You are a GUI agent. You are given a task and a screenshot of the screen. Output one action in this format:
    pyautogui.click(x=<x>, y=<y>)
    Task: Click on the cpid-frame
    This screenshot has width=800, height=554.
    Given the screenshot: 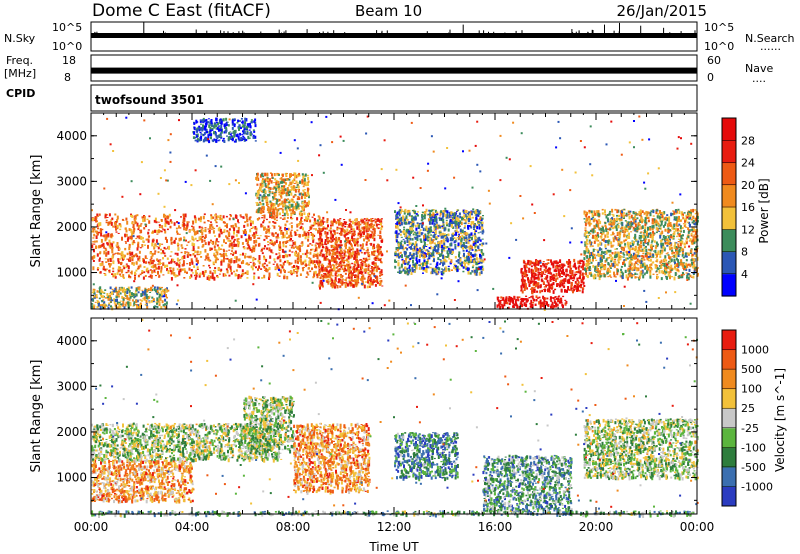 What is the action you would take?
    pyautogui.click(x=394, y=98)
    